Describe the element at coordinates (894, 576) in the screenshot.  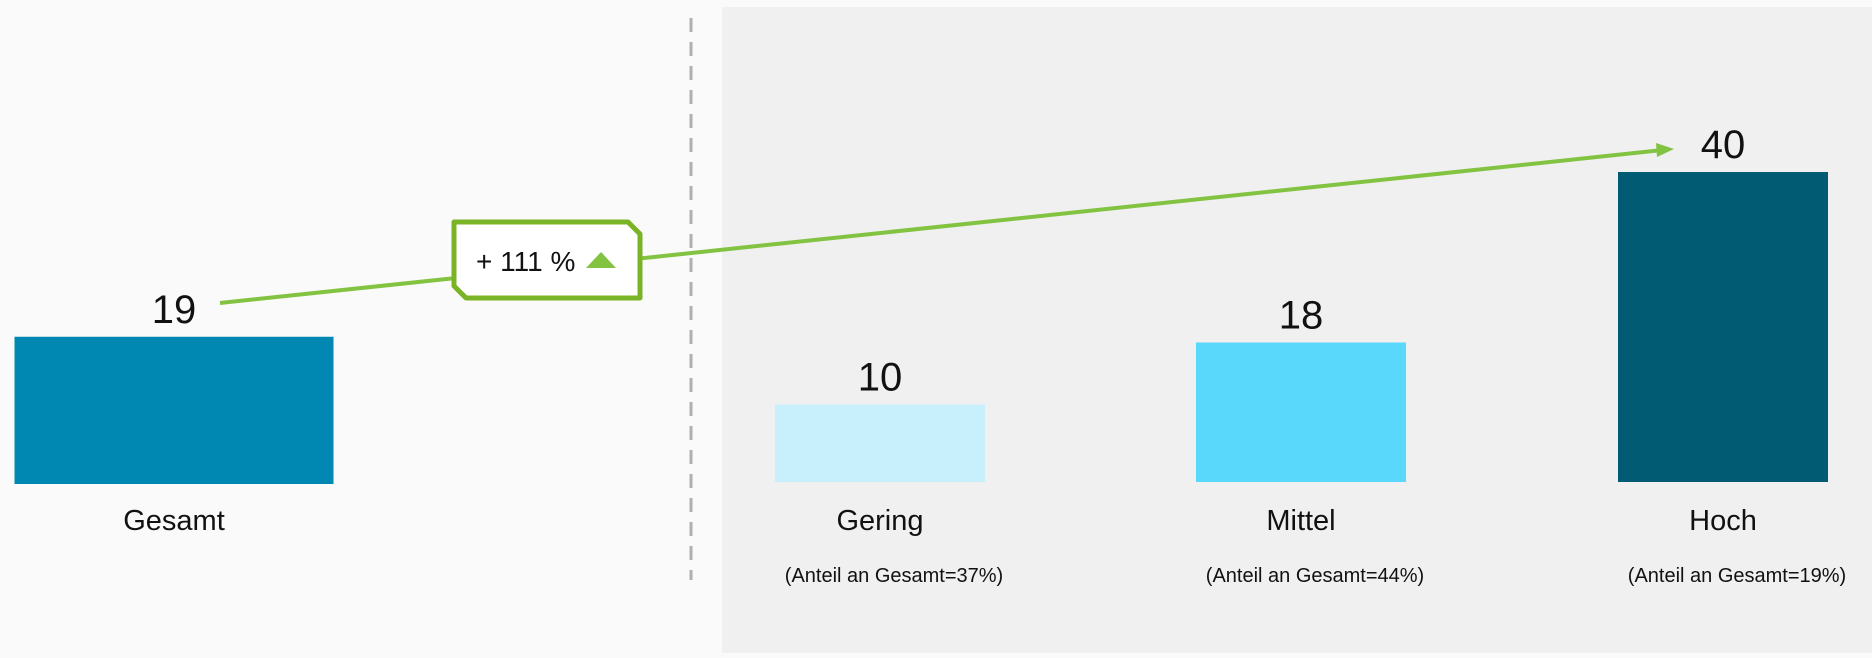
I see `share-note-gering: (Anteil an Gesamt=37%)` at that location.